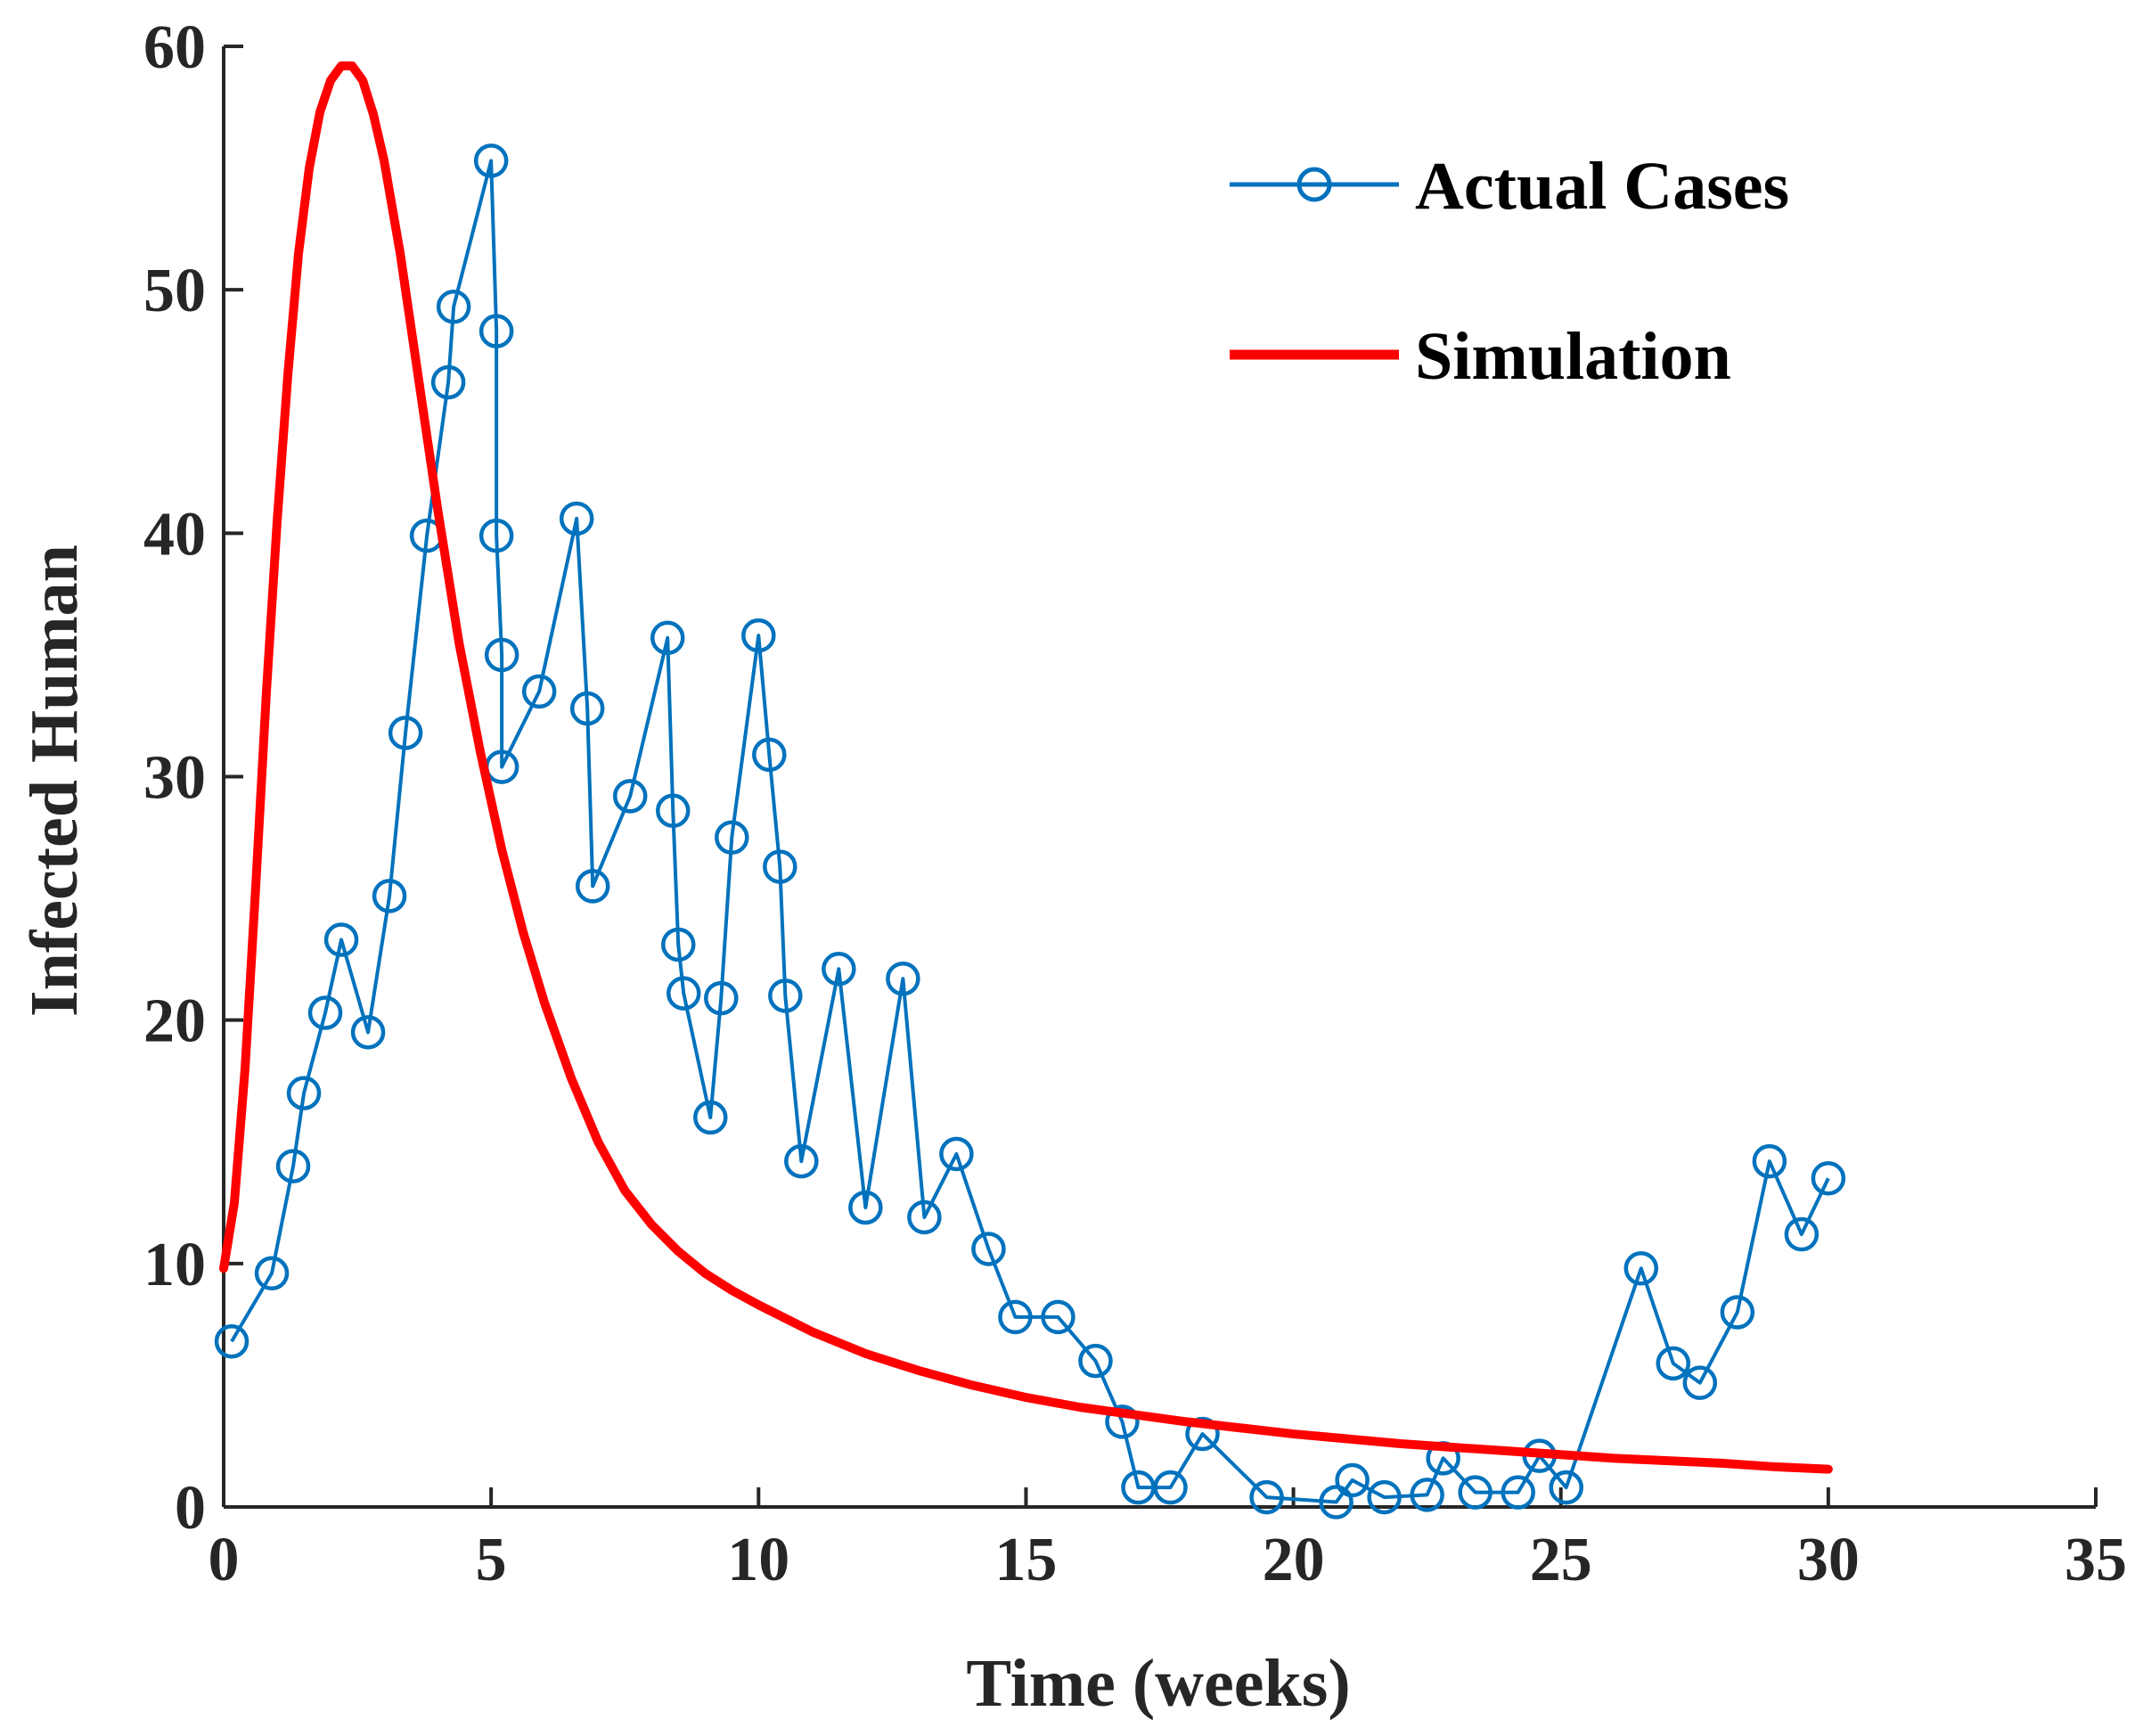 The height and width of the screenshot is (1736, 2151). Describe the element at coordinates (174, 534) in the screenshot. I see `y-tick-label: 40` at that location.